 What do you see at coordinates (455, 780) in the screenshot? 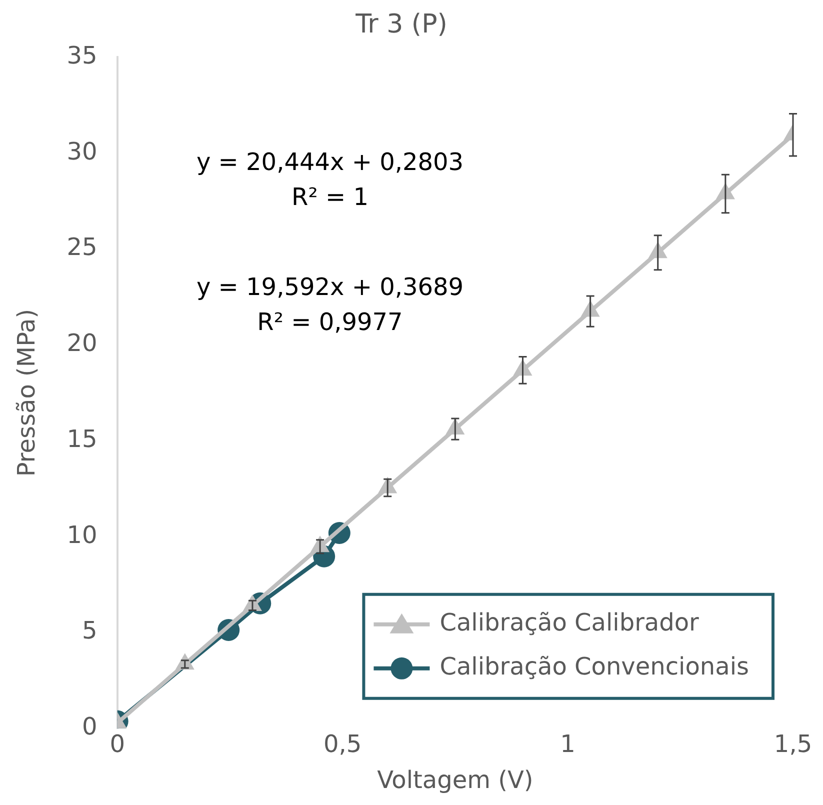
I see `x-axis-title: Voltagem (V)` at bounding box center [455, 780].